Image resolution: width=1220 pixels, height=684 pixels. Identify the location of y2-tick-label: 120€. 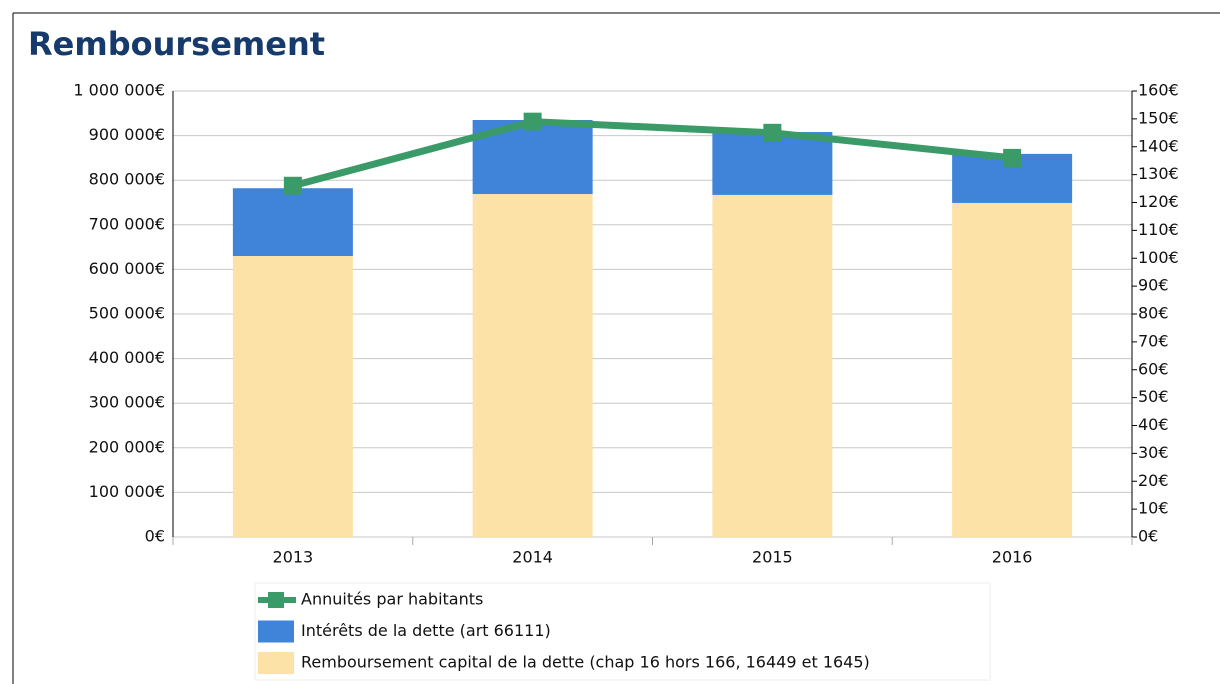
(1158, 201).